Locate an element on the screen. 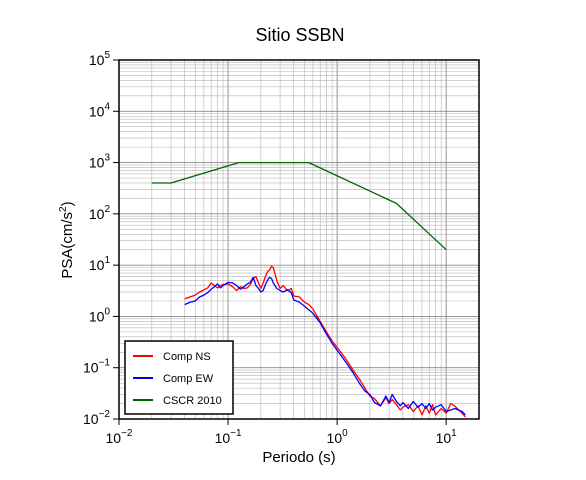 The height and width of the screenshot is (480, 586). legend-label: Comp EW is located at coordinates (188, 379).